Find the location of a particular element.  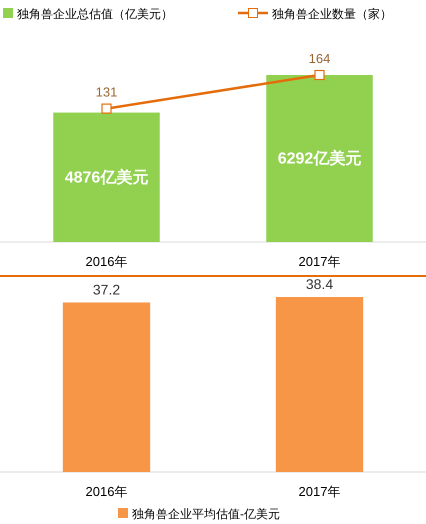

legend-label: 独角兽企业总估值（亿美元） is located at coordinates (95, 14).